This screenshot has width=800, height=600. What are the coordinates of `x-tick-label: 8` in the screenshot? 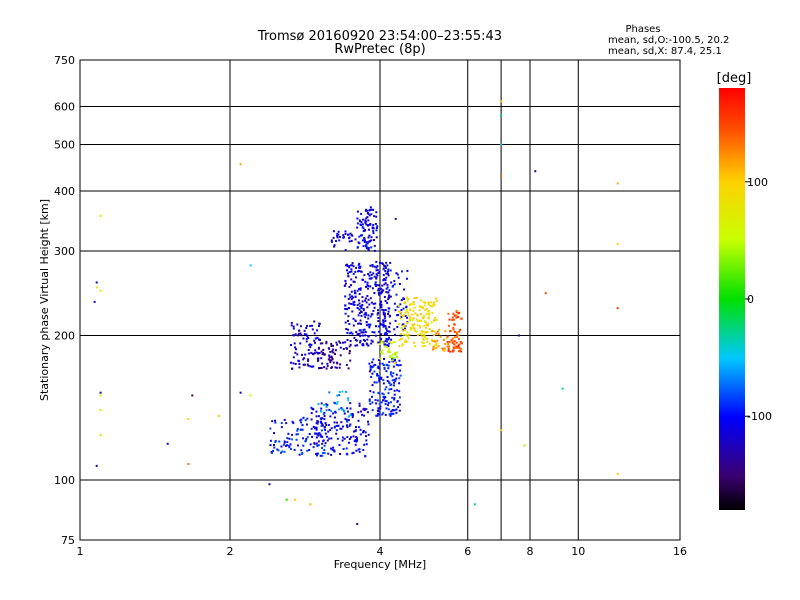 It's located at (530, 551).